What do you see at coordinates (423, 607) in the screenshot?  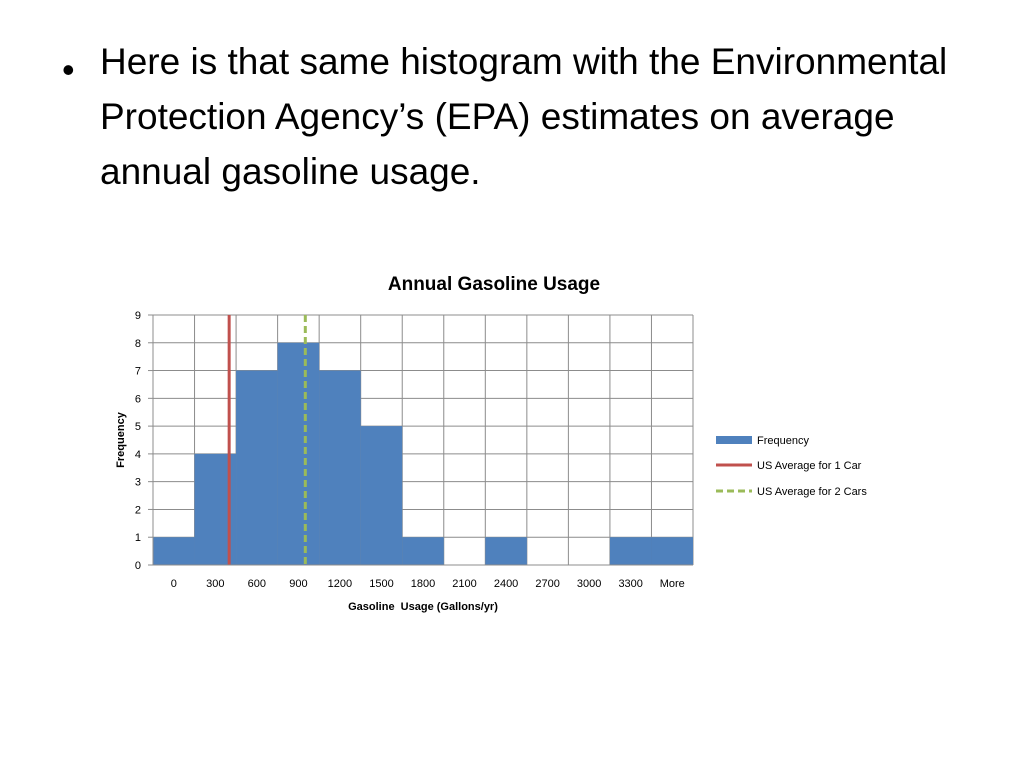 I see `x-axis-label: Gasoline Usage (Gallons/yr)` at bounding box center [423, 607].